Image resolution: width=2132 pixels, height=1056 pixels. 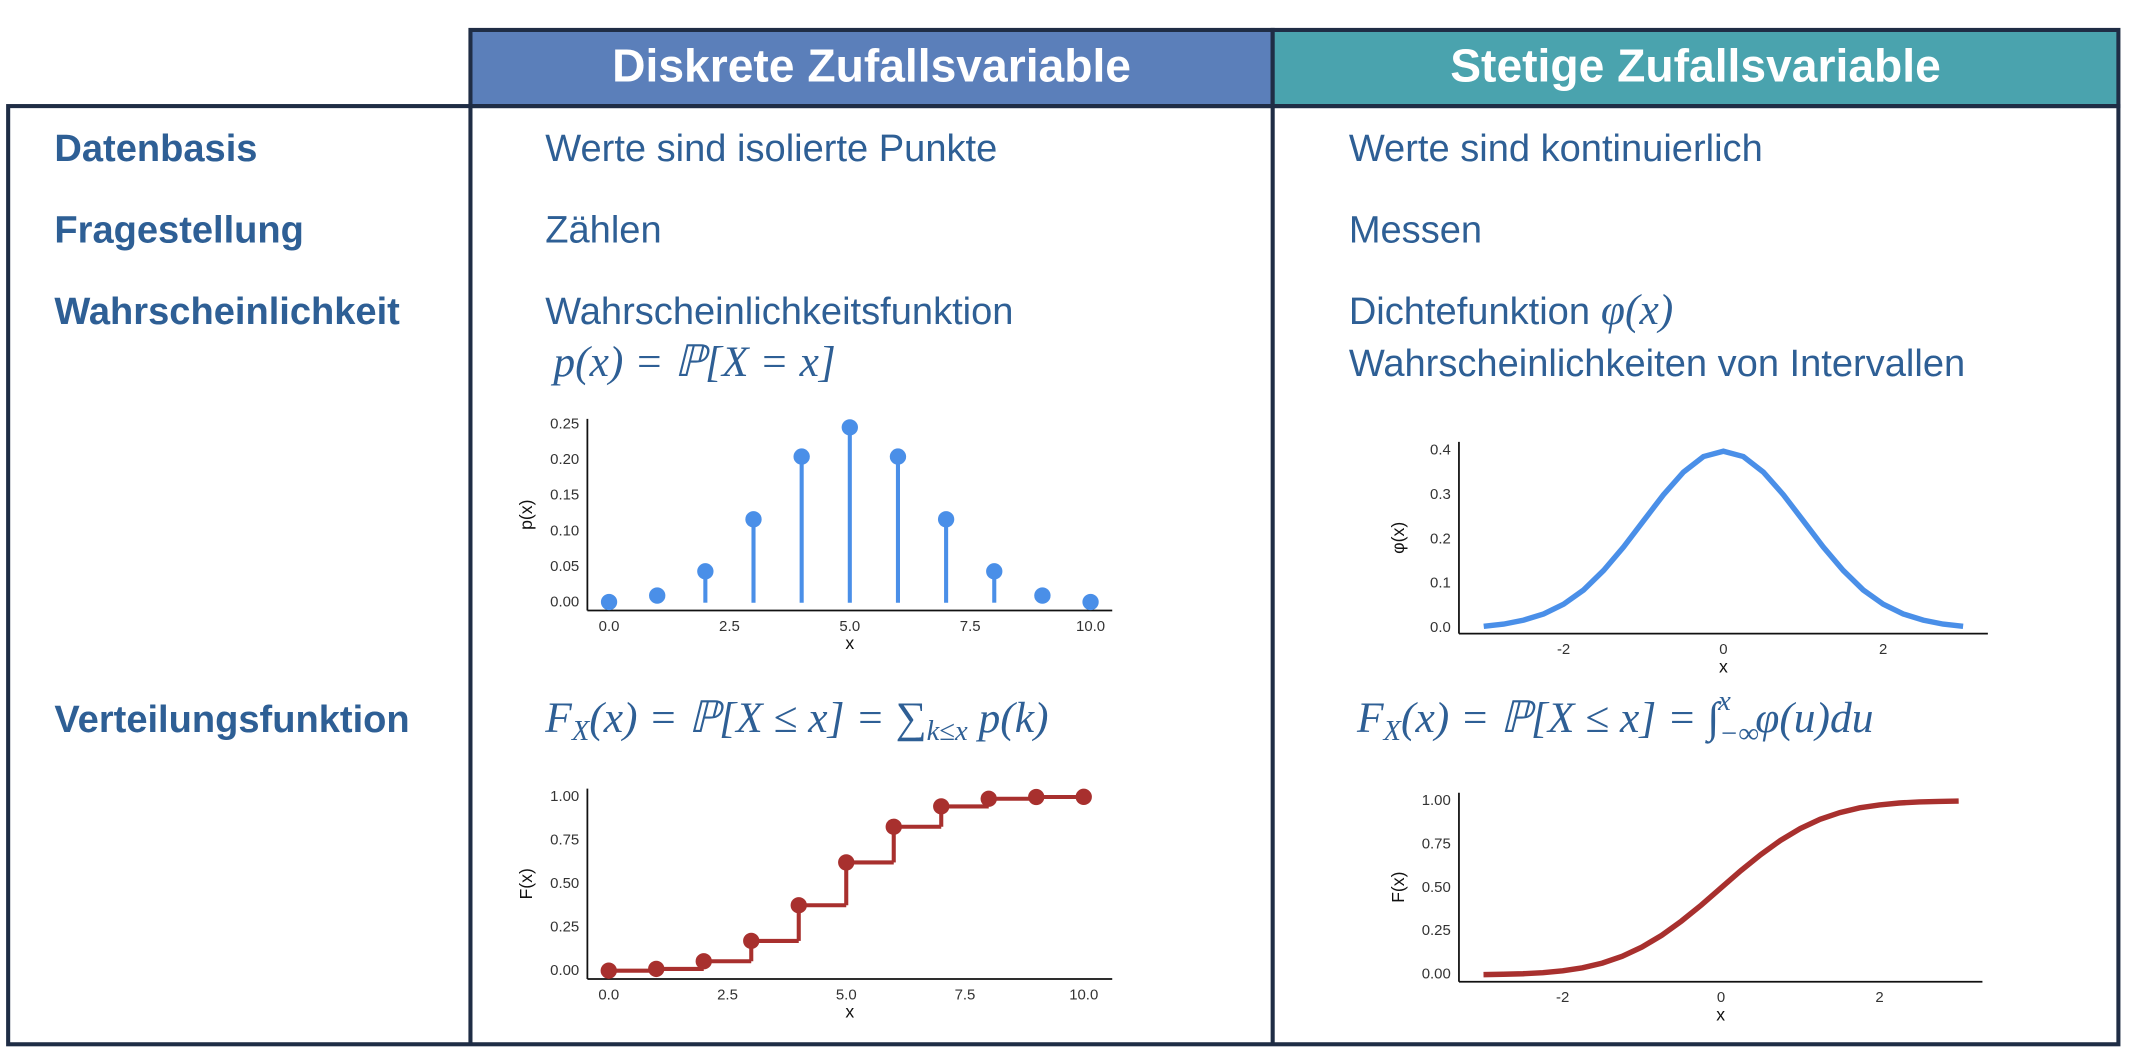 I want to click on formula-part: (x) = ℙ[X ≤ x] = ∑, so click(x=757, y=718).